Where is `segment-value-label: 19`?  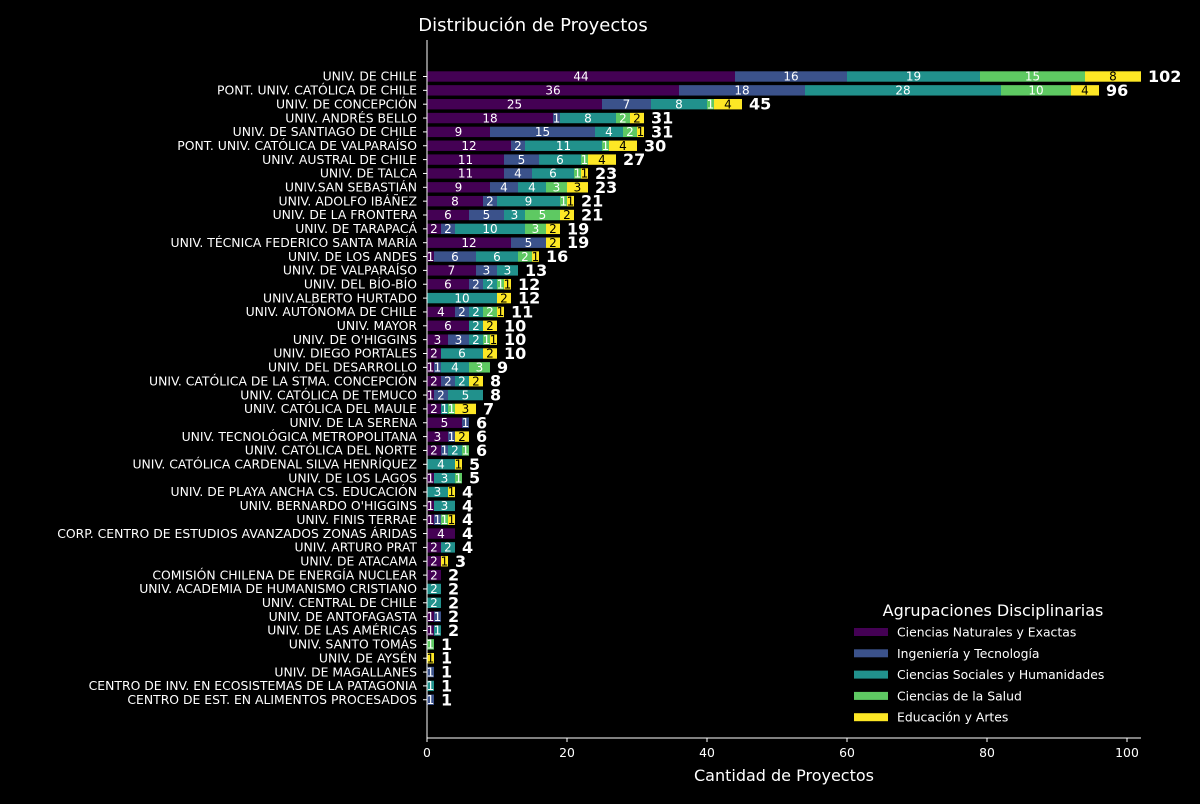
segment-value-label: 19 is located at coordinates (913, 77).